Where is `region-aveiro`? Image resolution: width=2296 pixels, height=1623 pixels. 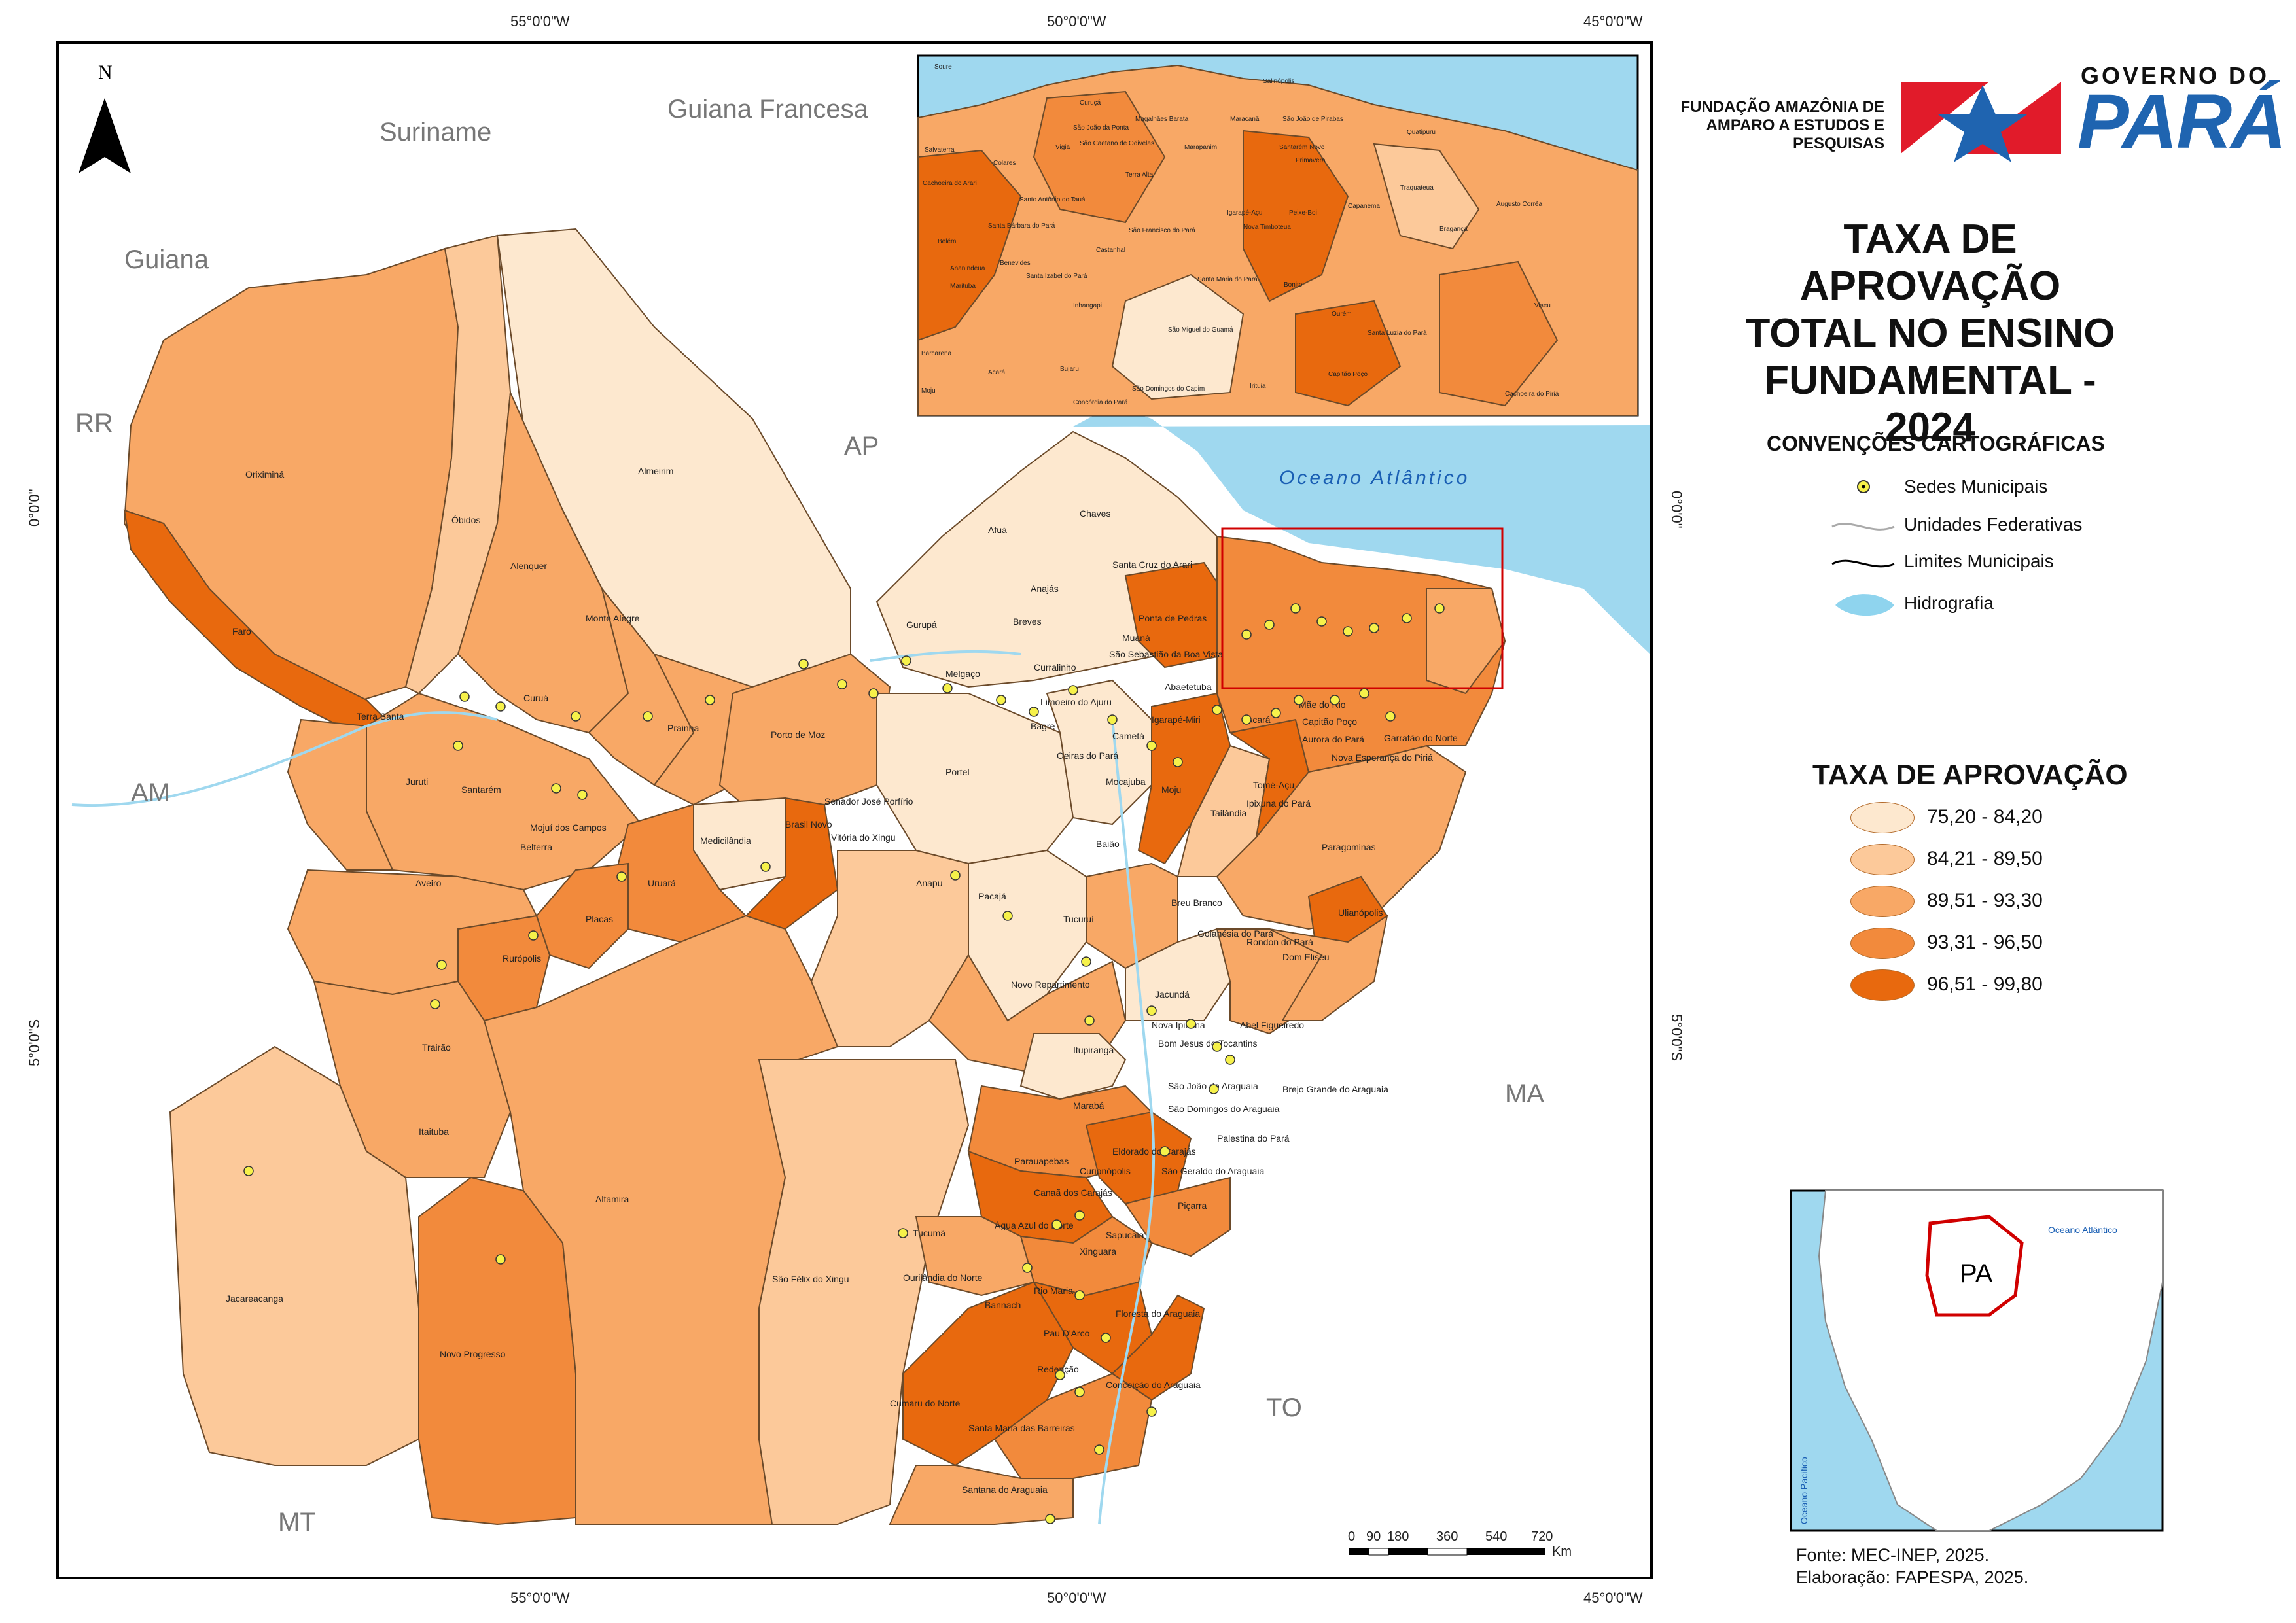
region-aveiro is located at coordinates (412, 933).